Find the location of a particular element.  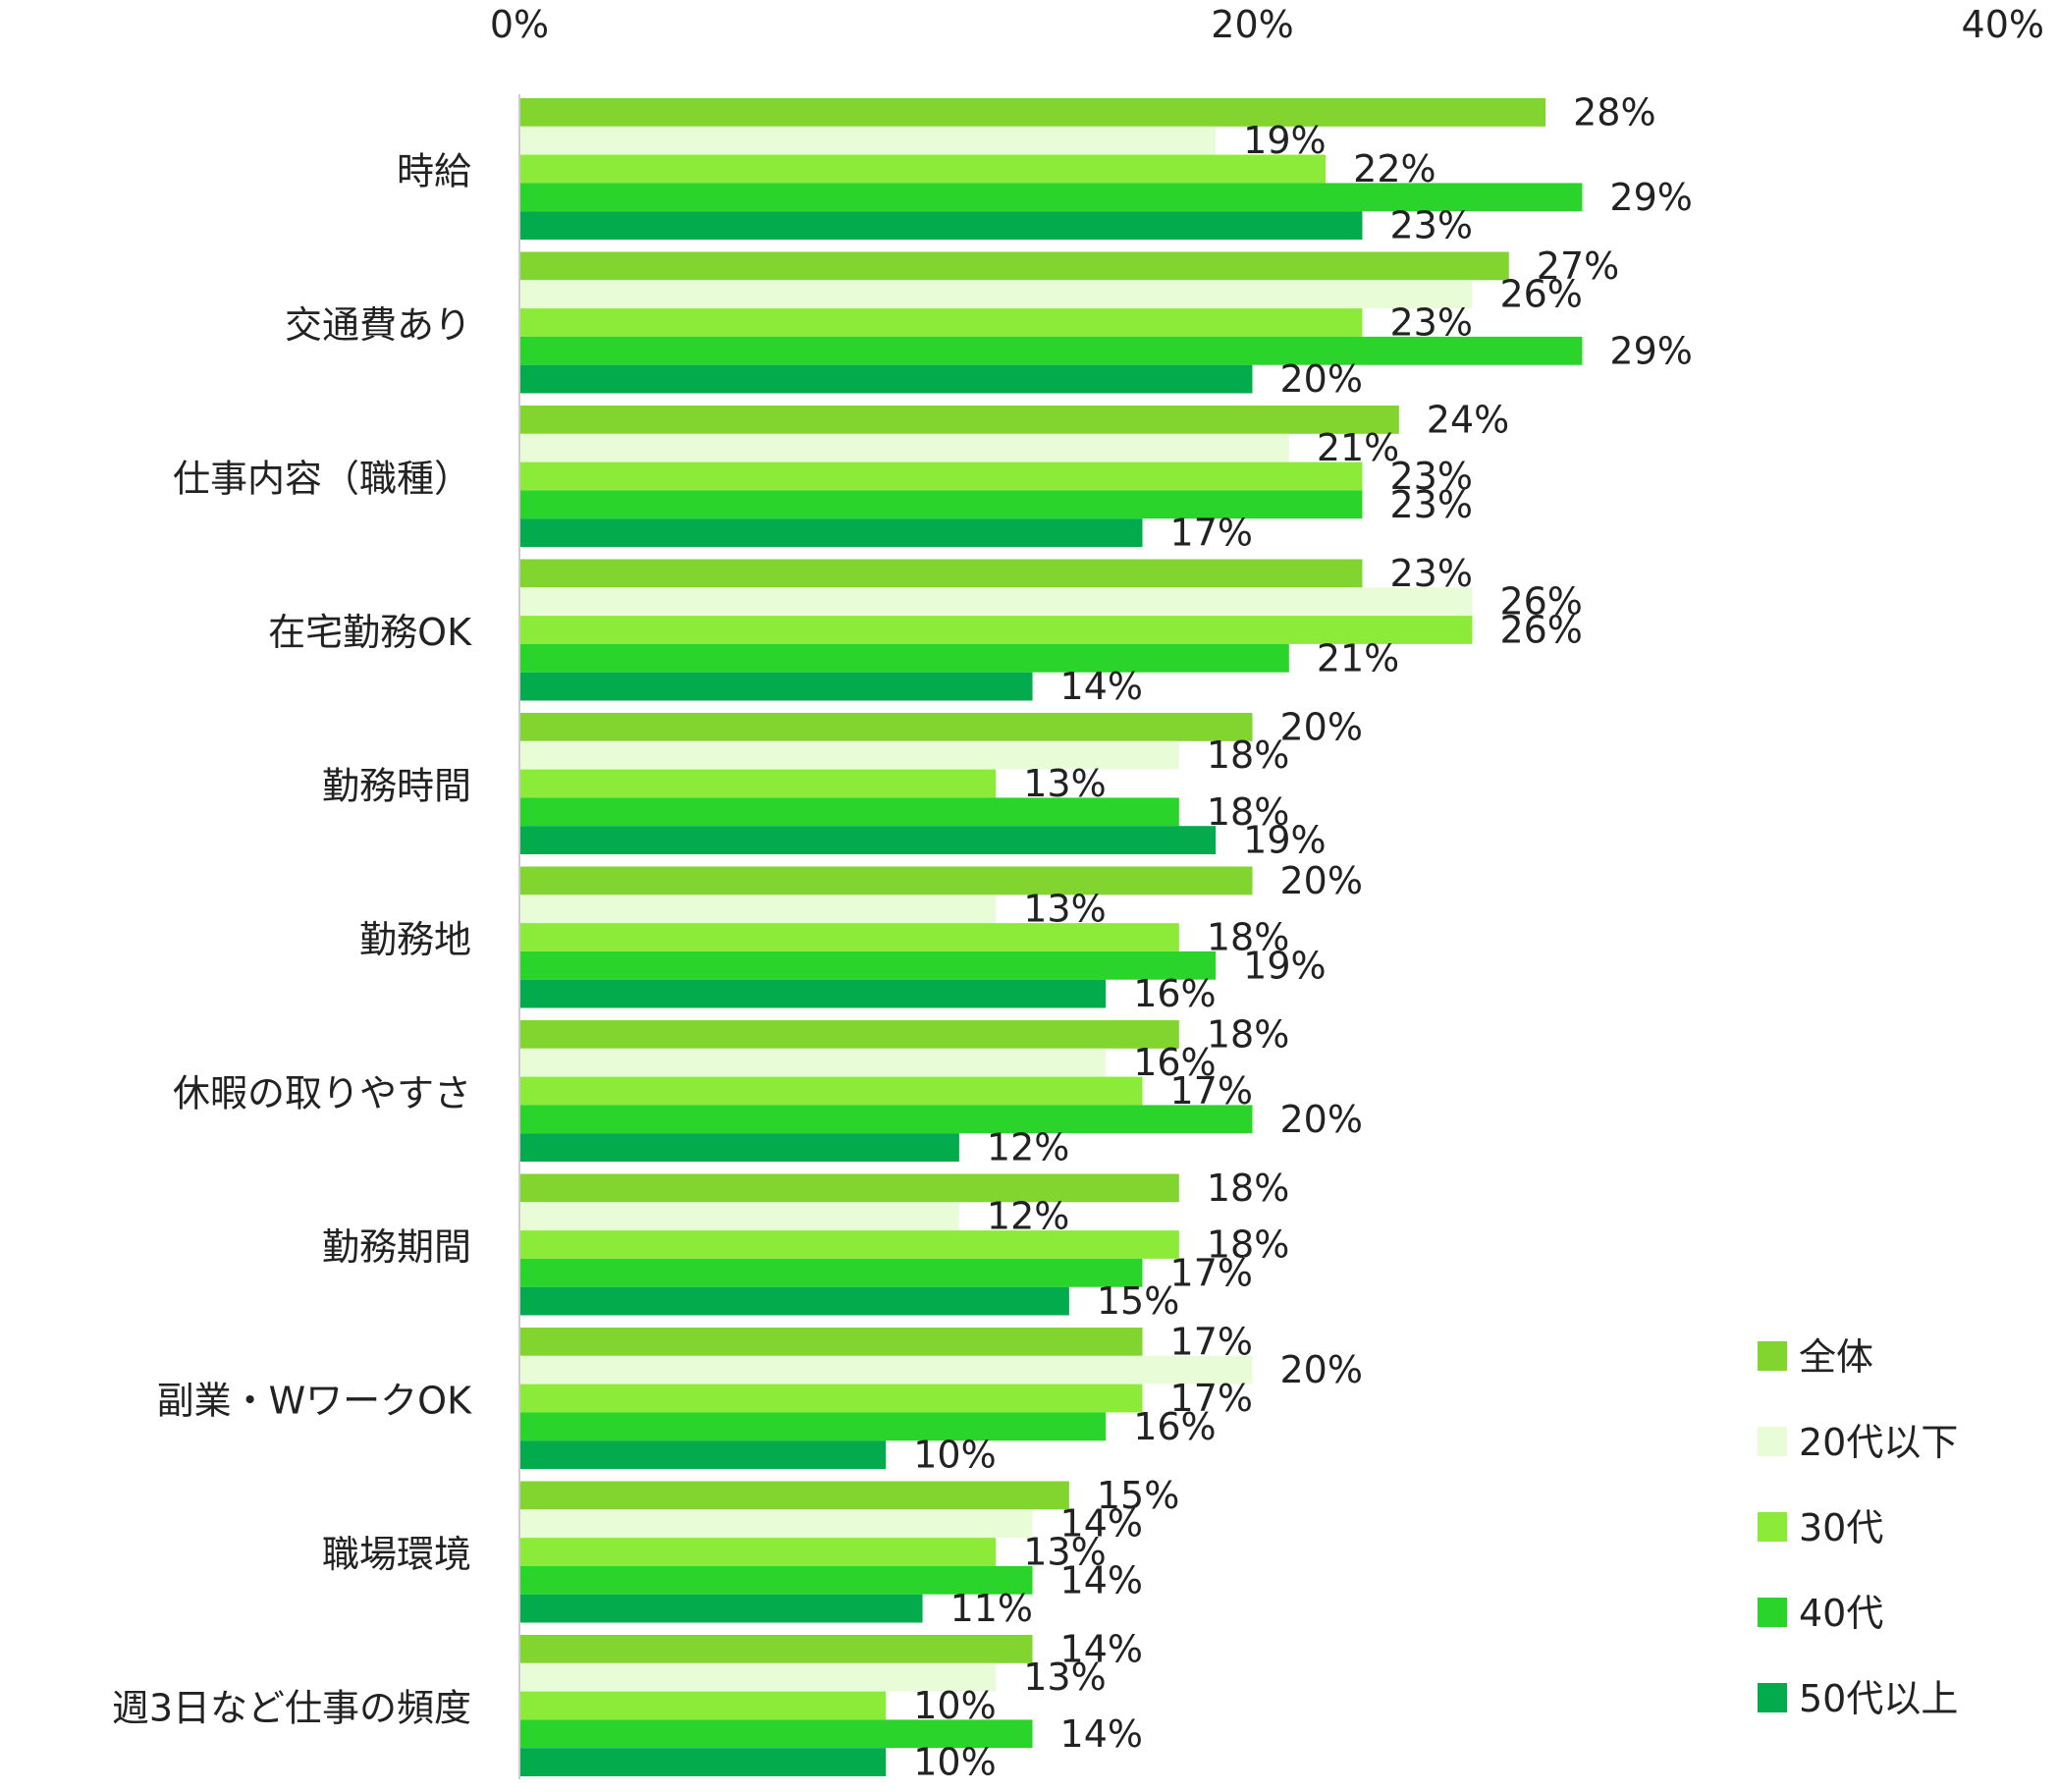

category-label: 勤務地 is located at coordinates (415, 940).